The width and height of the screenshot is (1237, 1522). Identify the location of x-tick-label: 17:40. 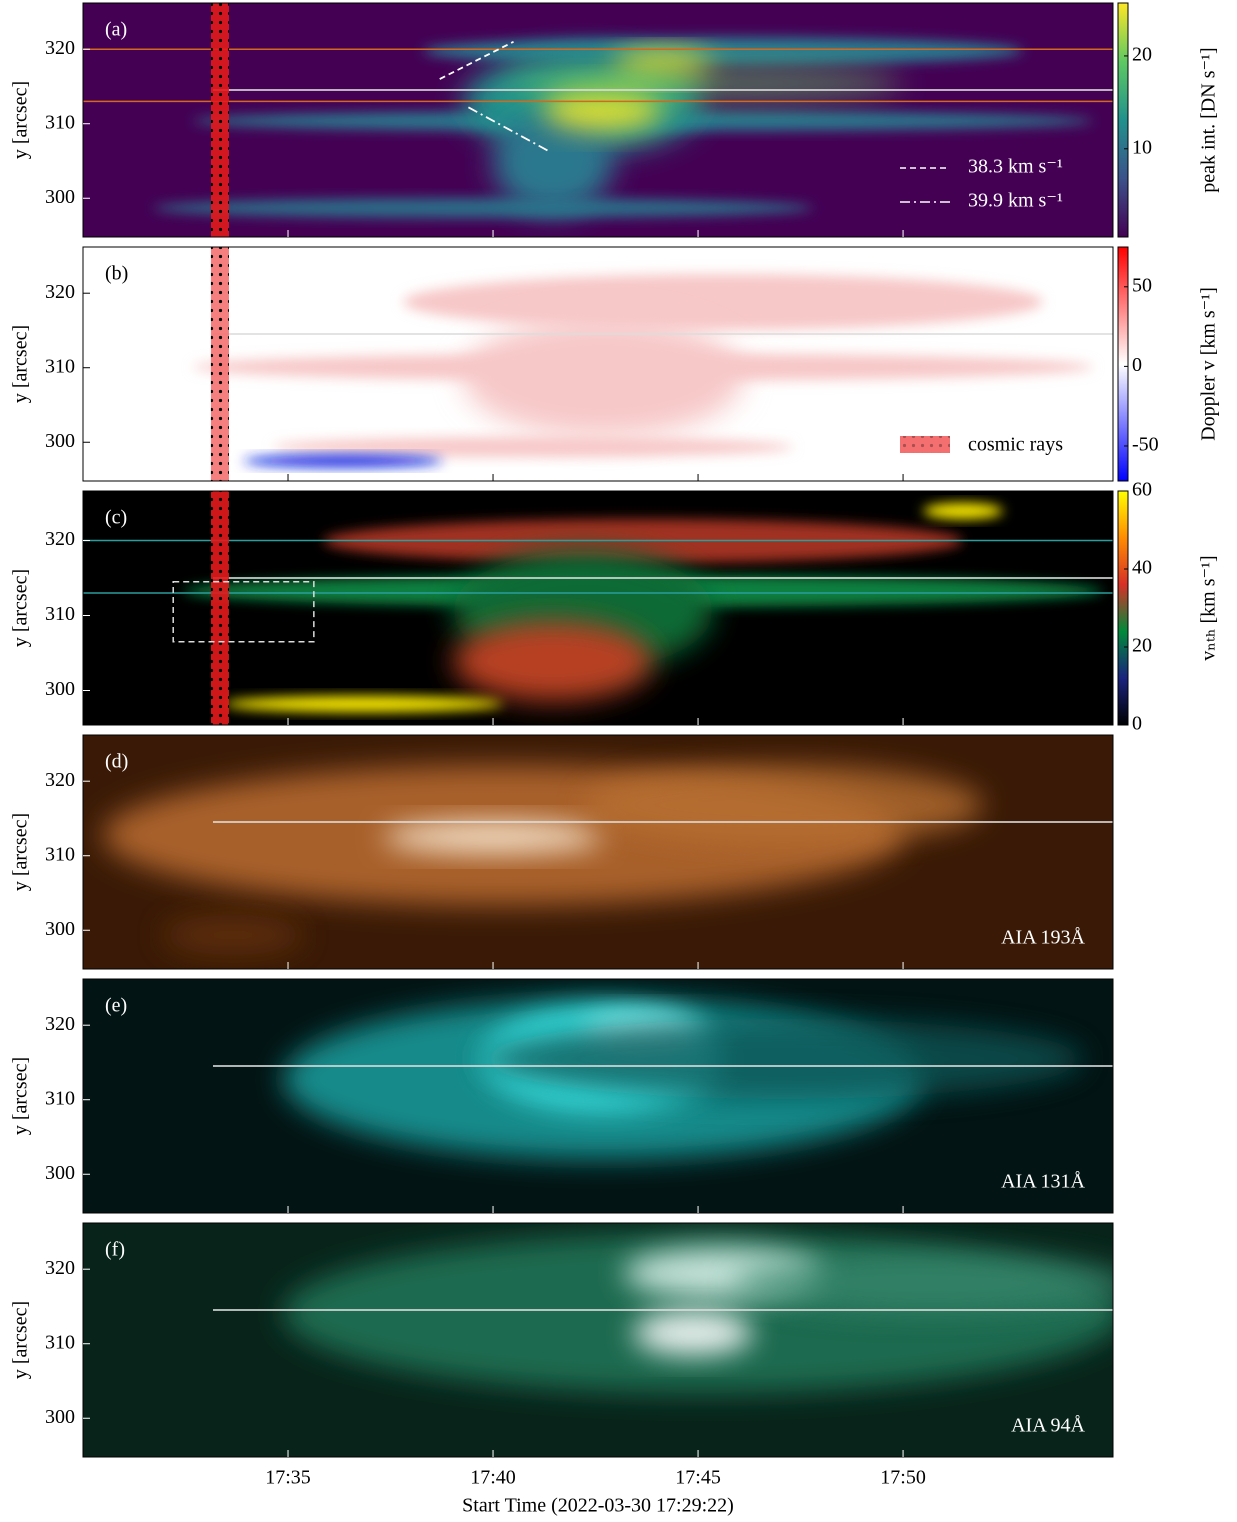
(493, 1478).